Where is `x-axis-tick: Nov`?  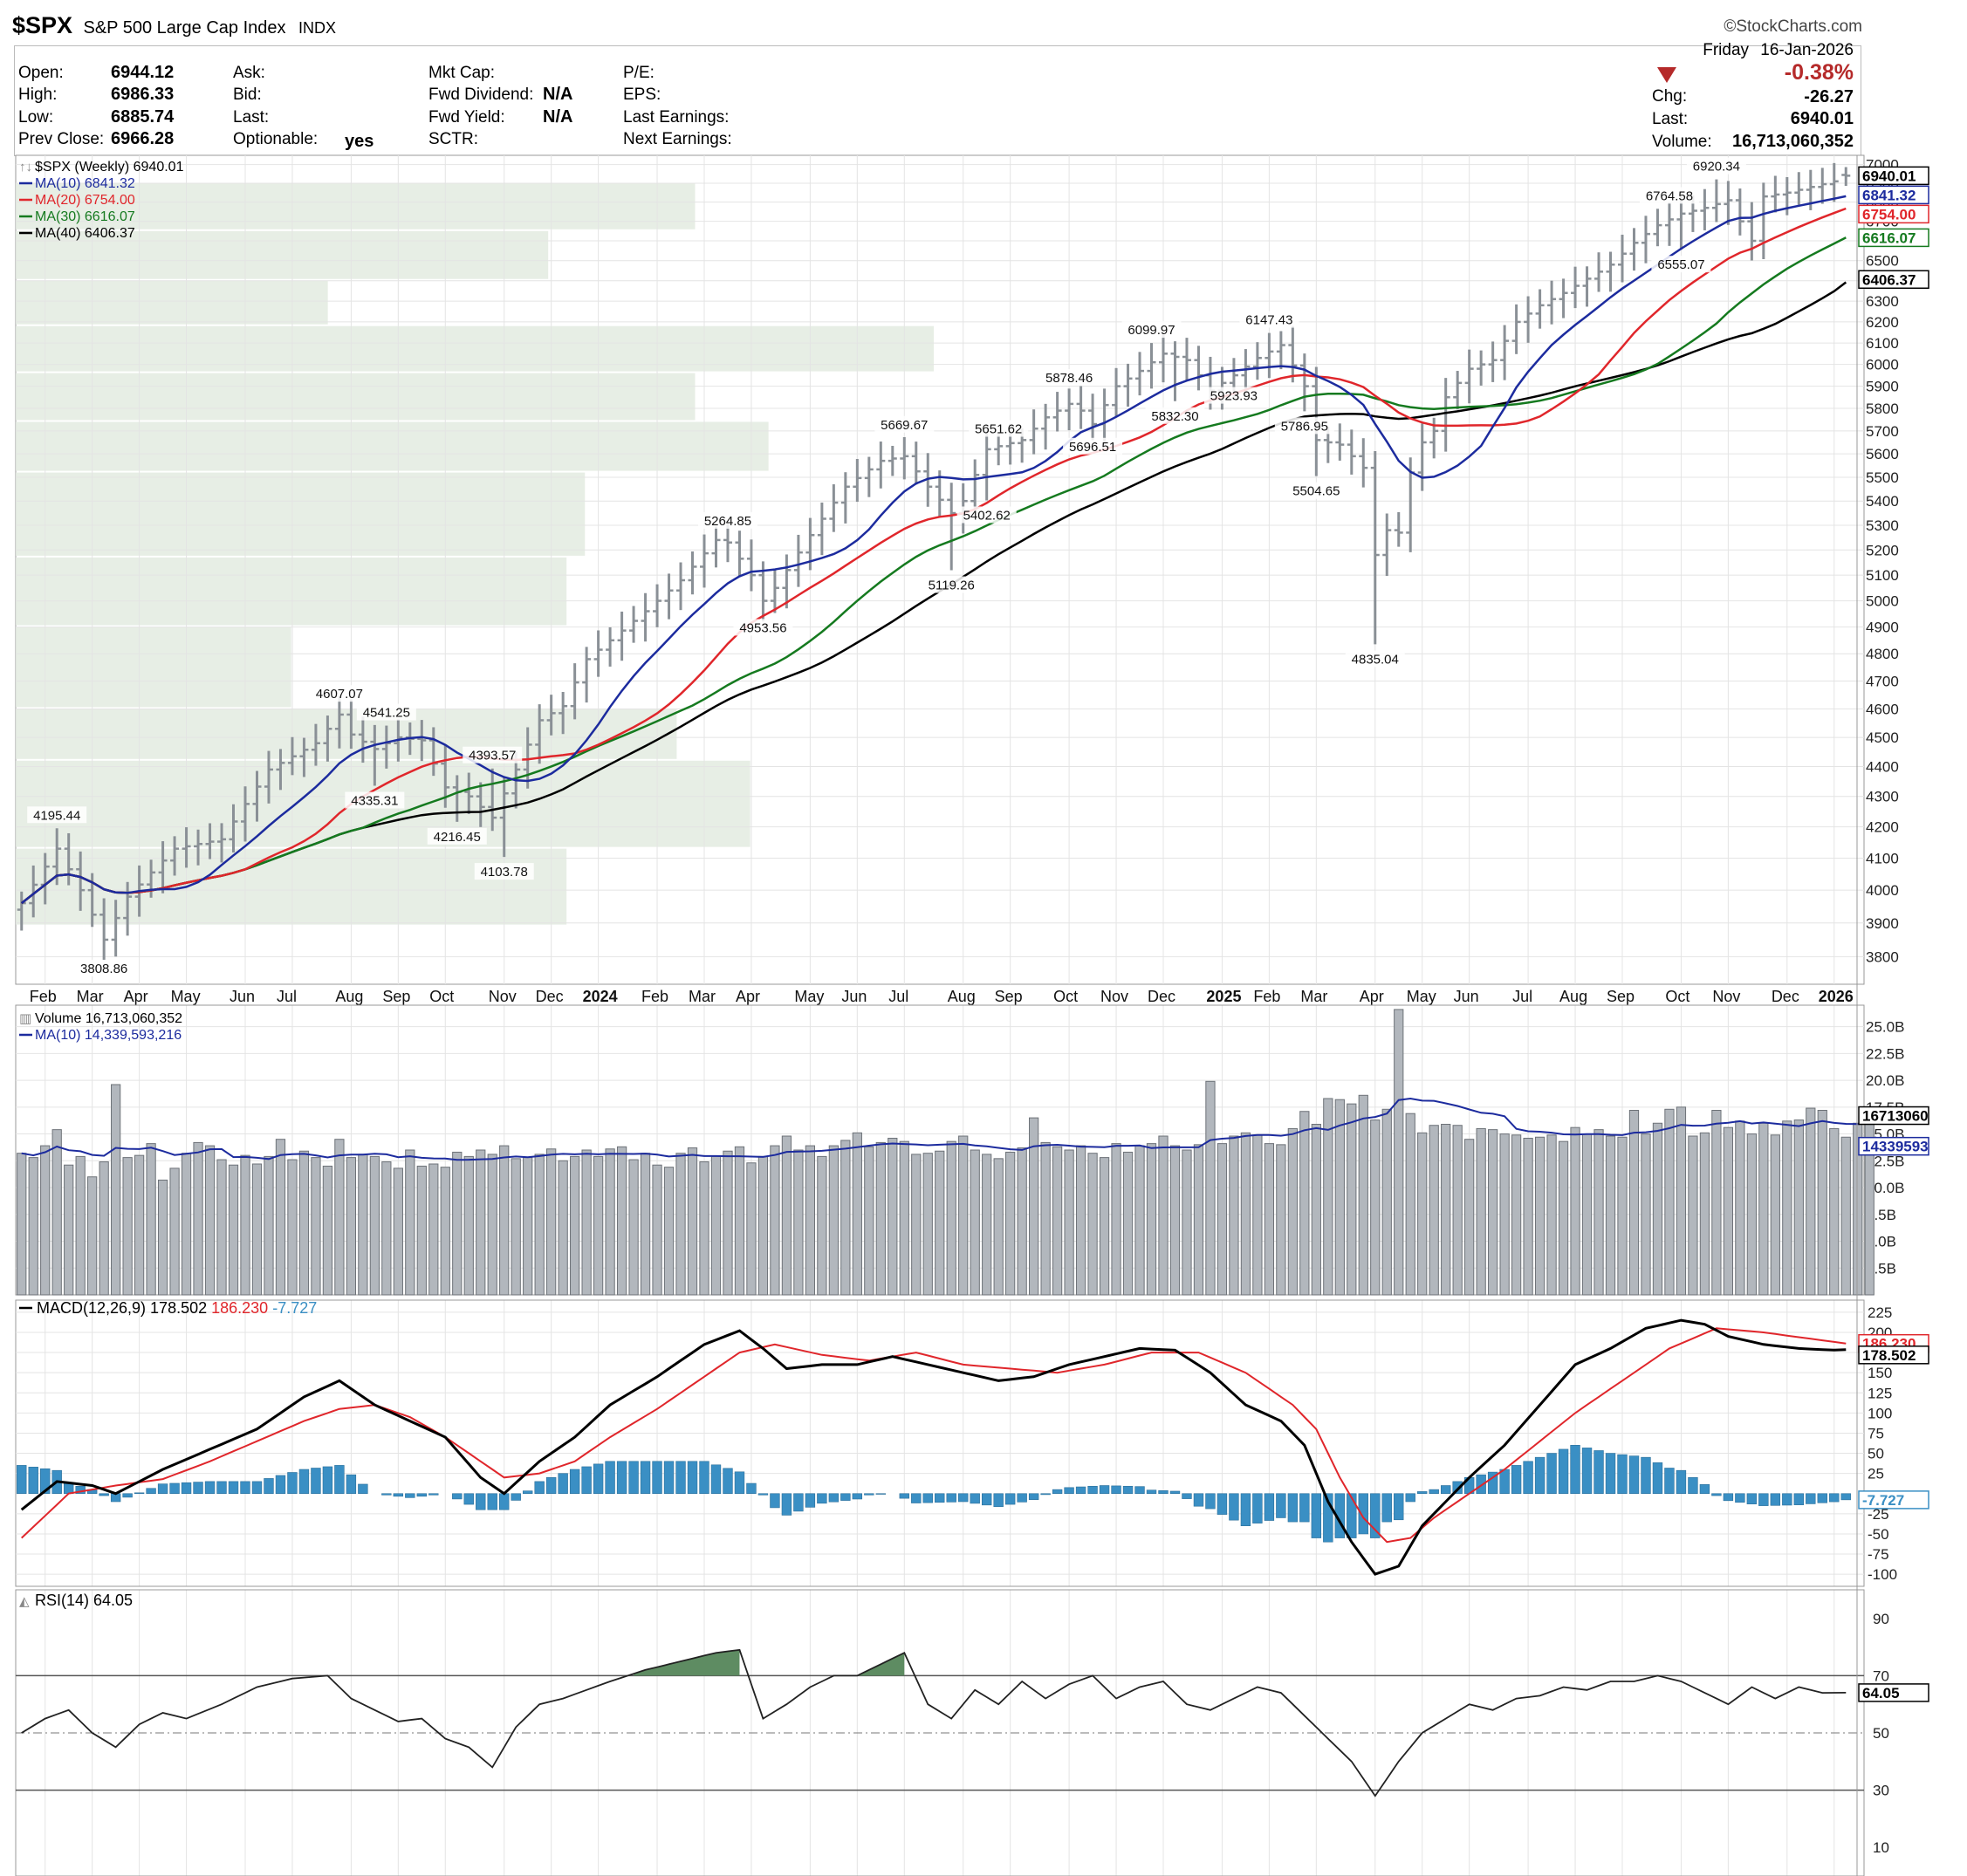
x-axis-tick: Nov is located at coordinates (1726, 996).